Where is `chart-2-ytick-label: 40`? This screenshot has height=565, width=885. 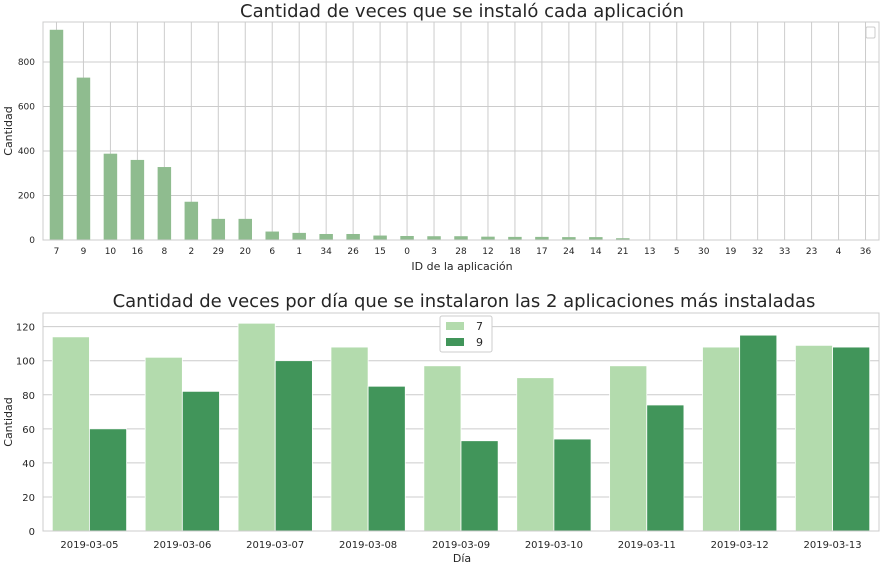
chart-2-ytick-label: 40 is located at coordinates (28, 464).